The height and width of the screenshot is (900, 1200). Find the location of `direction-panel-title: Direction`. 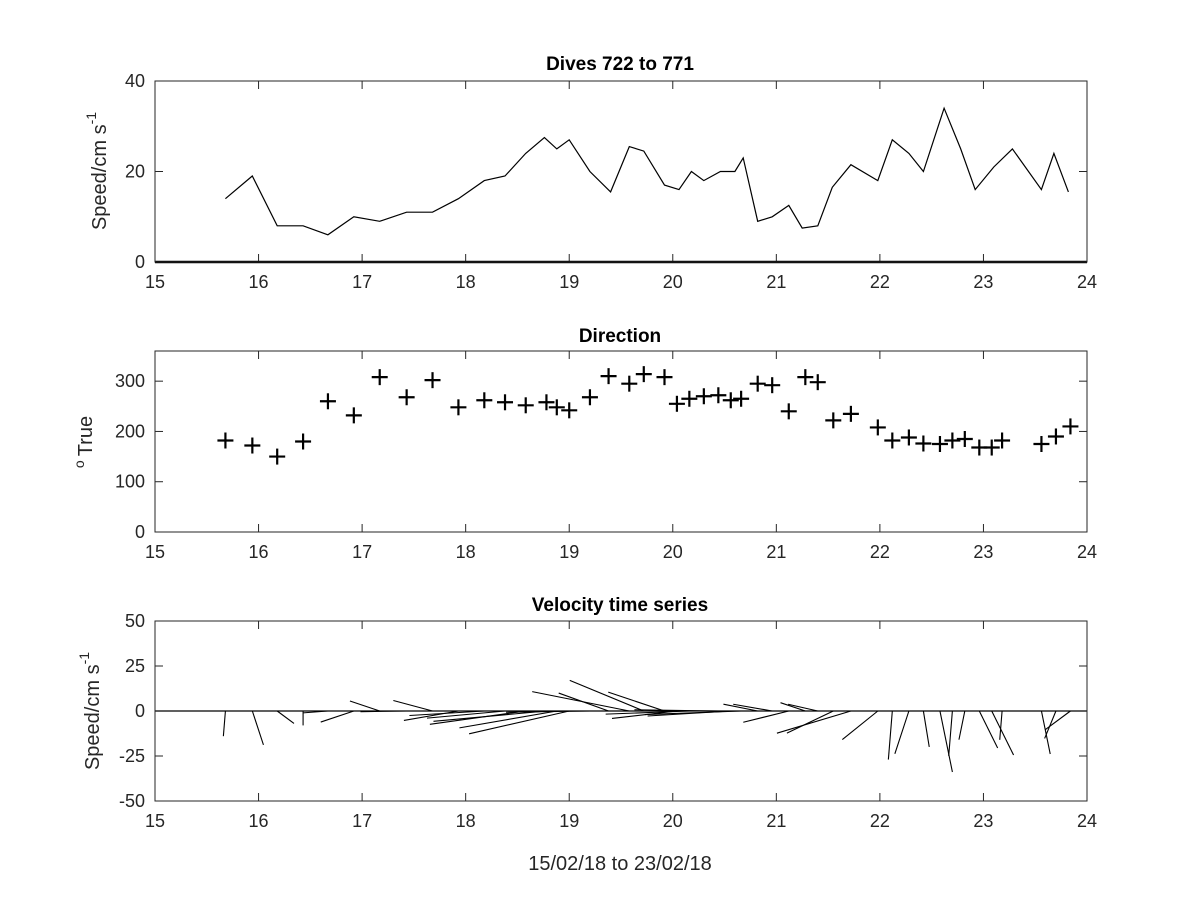

direction-panel-title: Direction is located at coordinates (620, 336).